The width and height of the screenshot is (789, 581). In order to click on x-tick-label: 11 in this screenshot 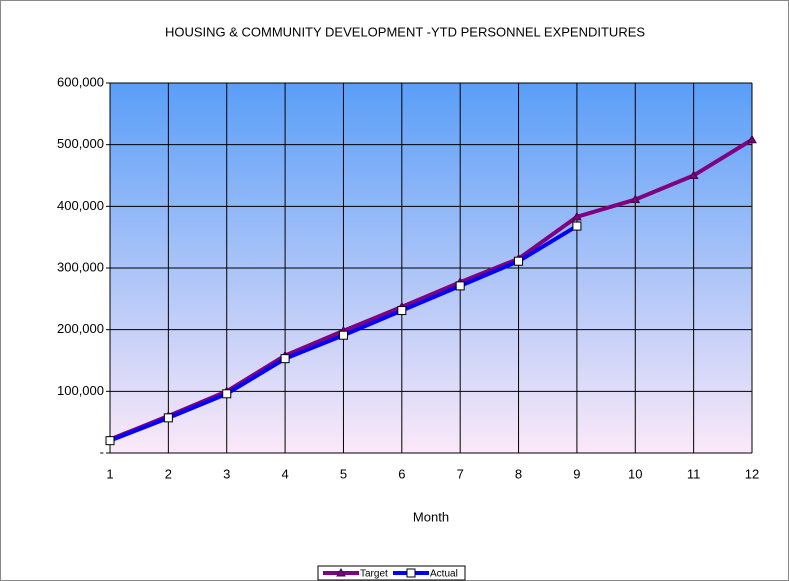, I will do `click(694, 473)`.